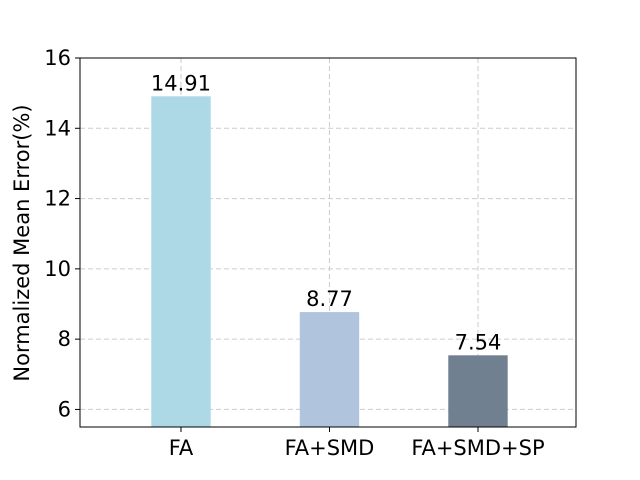 The height and width of the screenshot is (480, 640). Describe the element at coordinates (57, 269) in the screenshot. I see `y-tick-label: 10` at that location.